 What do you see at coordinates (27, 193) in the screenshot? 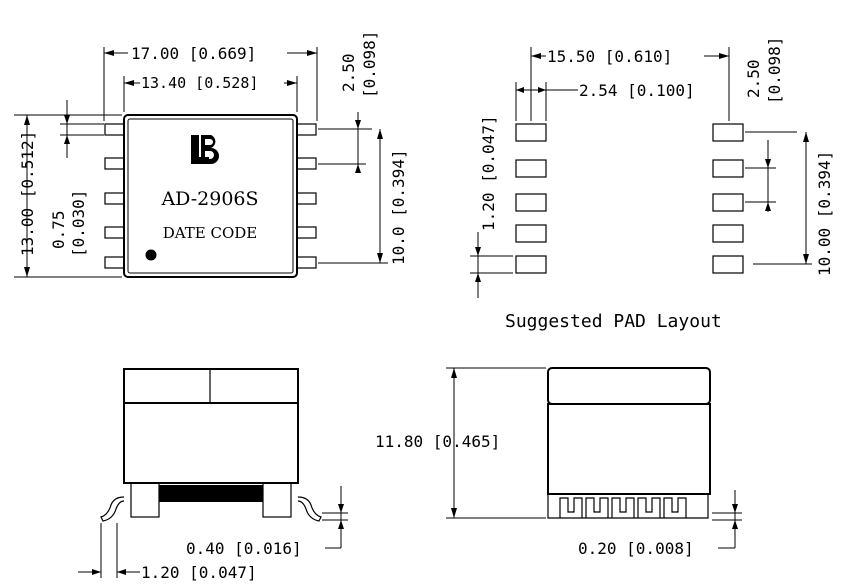
I see `dim-overall-height-label: 13.00 [0.512]` at bounding box center [27, 193].